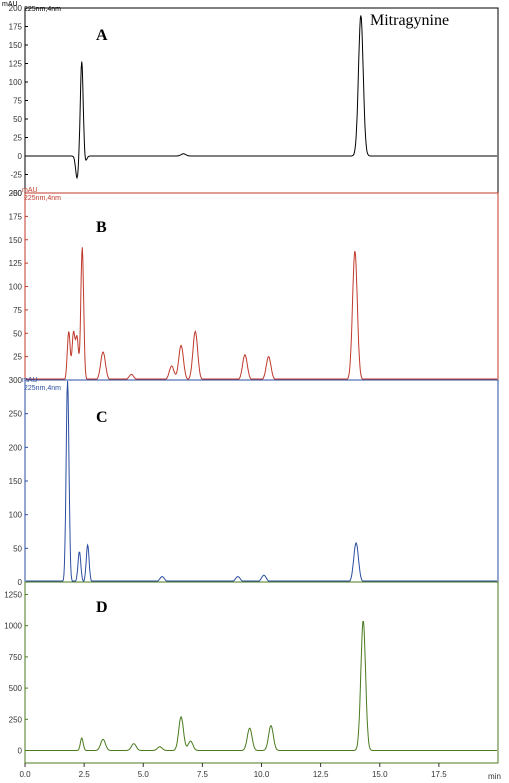 This screenshot has height=783, width=509. What do you see at coordinates (20, 582) in the screenshot?
I see `panel-c-y-tick-label: 0` at bounding box center [20, 582].